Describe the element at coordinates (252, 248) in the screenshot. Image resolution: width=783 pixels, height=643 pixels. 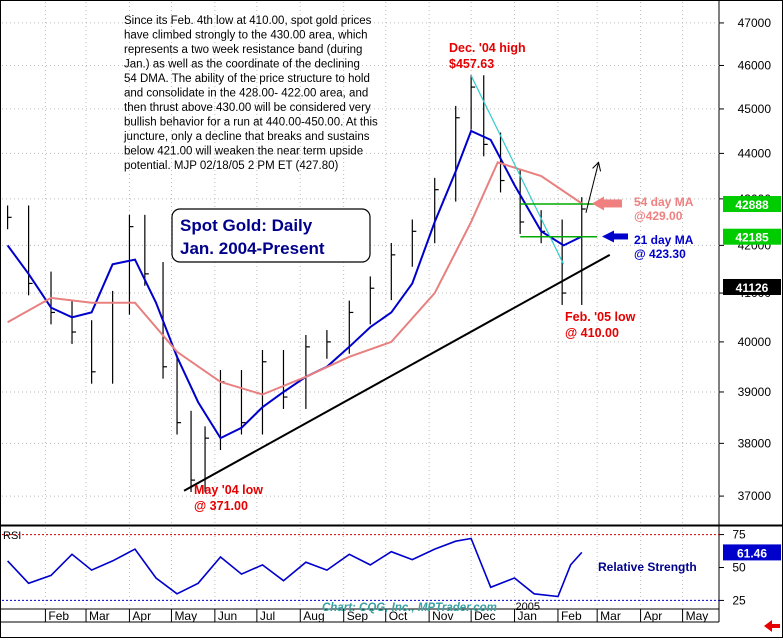
I see `chart-subtitle: Jan. 2004-Present` at that location.